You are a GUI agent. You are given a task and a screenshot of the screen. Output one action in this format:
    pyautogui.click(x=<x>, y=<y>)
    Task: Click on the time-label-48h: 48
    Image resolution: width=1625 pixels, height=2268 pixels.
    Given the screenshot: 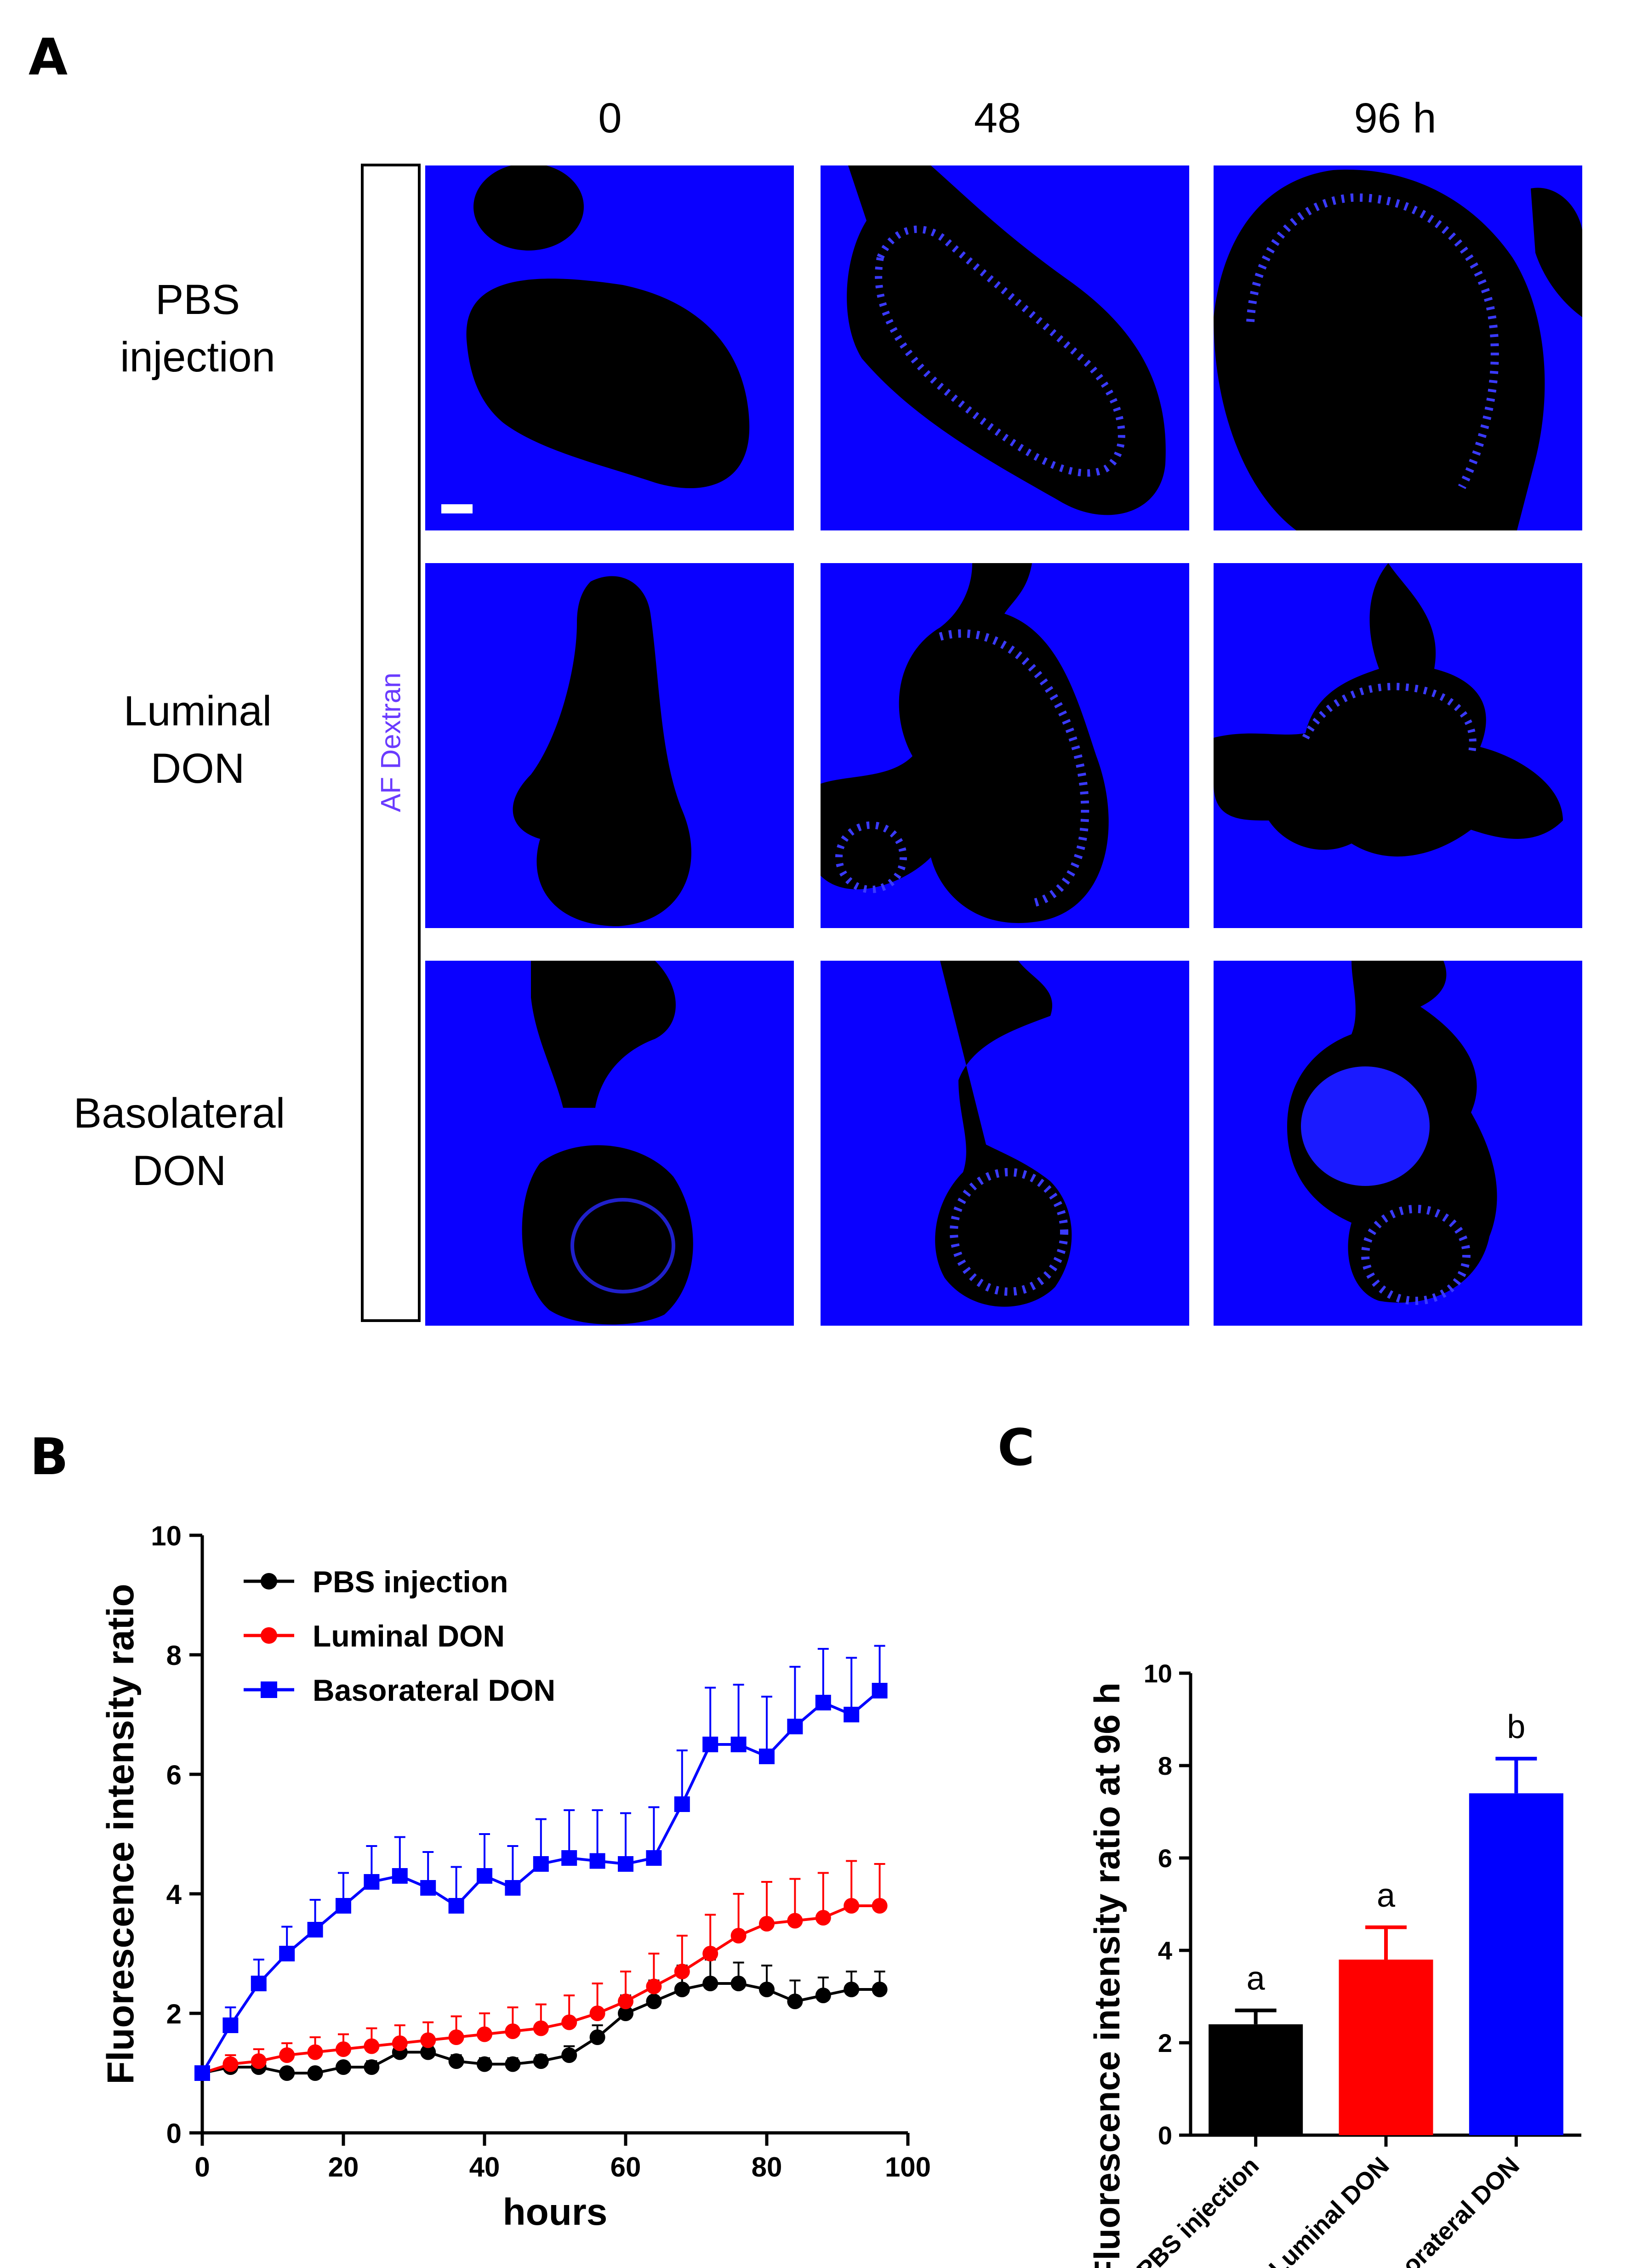 What is the action you would take?
    pyautogui.click(x=997, y=119)
    